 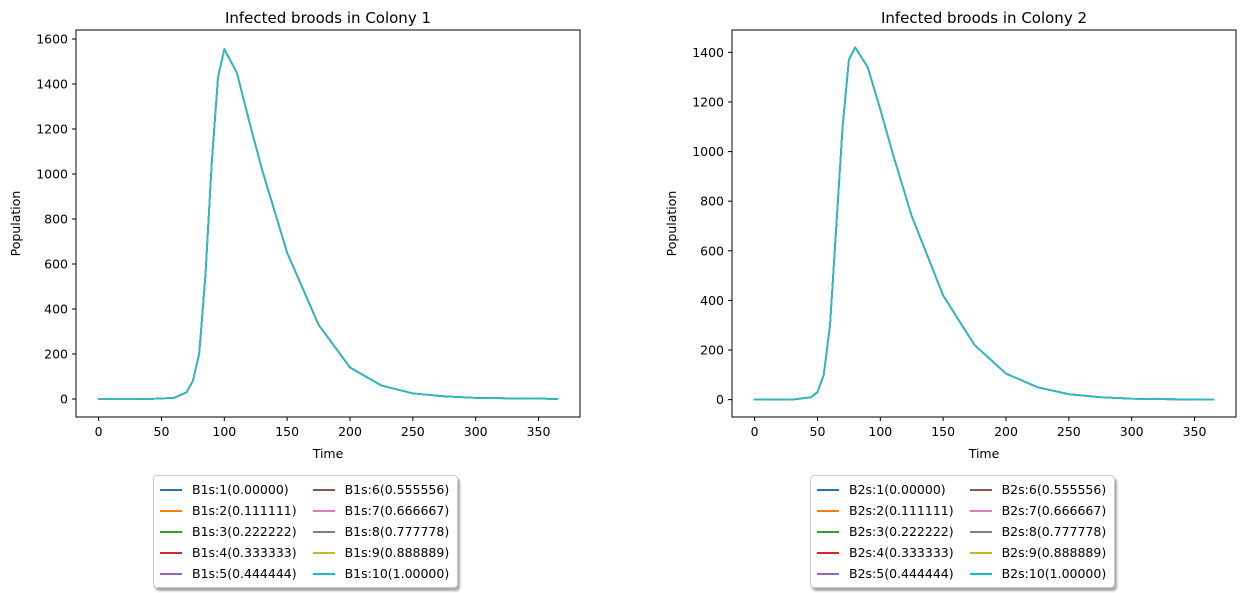 I want to click on chart-title: Infected broods in Colony 1, so click(x=328, y=18).